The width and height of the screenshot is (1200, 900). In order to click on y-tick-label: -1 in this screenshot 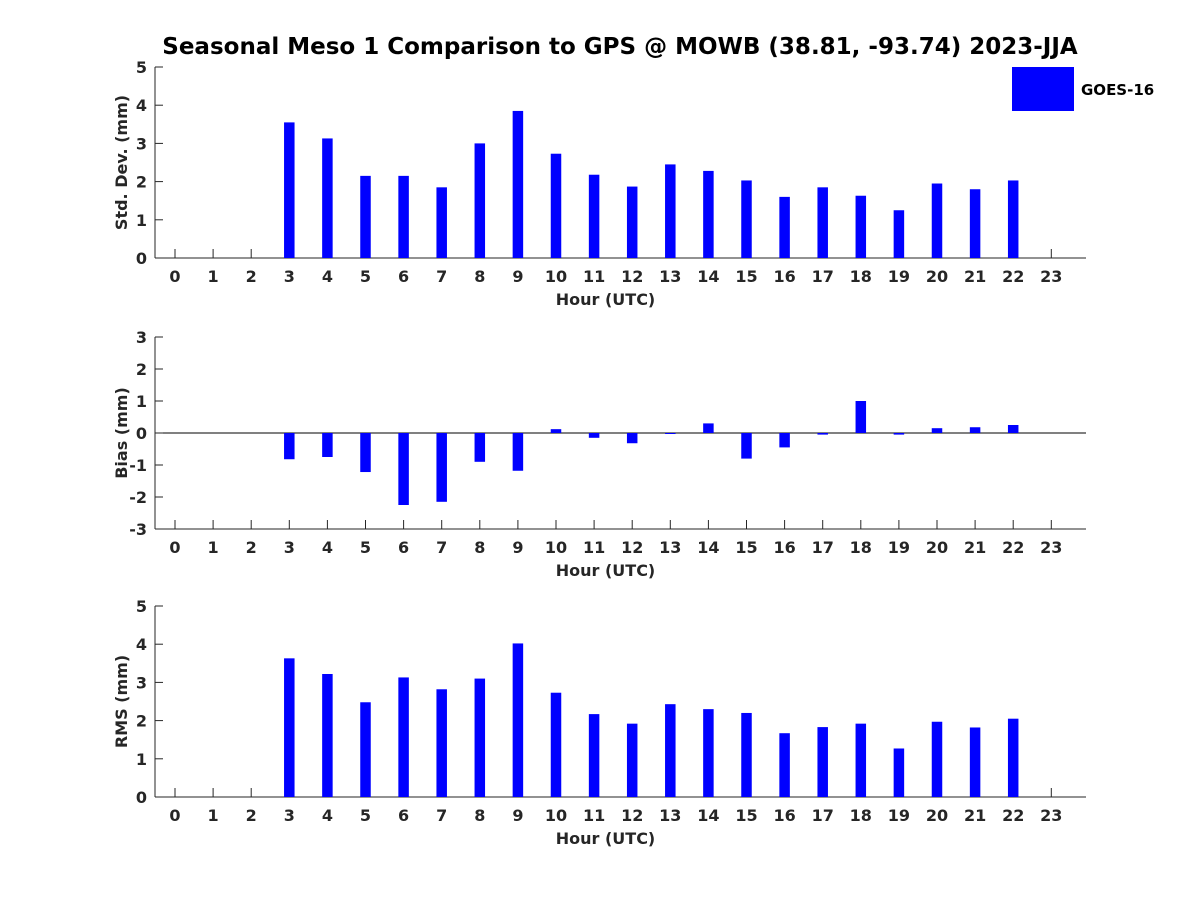, I will do `click(138, 465)`.